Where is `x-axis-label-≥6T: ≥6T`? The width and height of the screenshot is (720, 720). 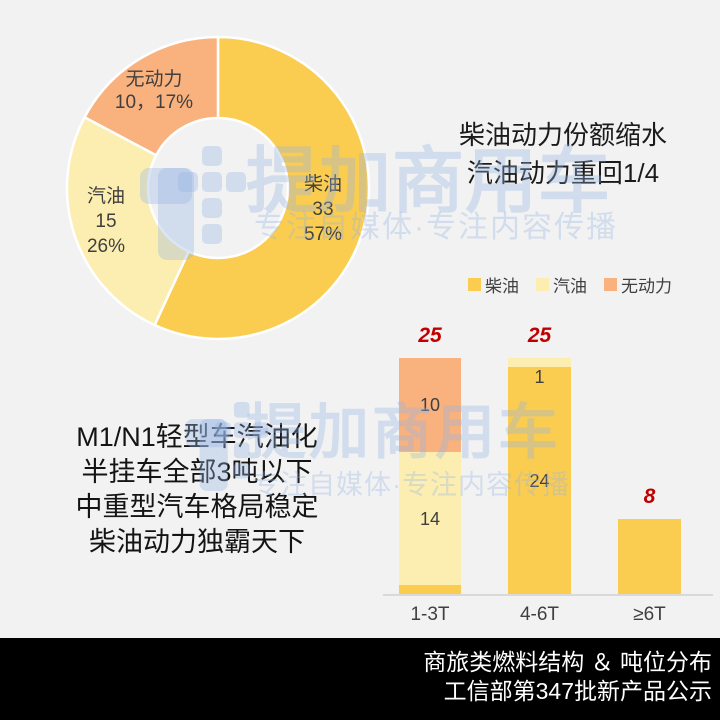 x-axis-label-≥6T: ≥6T is located at coordinates (649, 614).